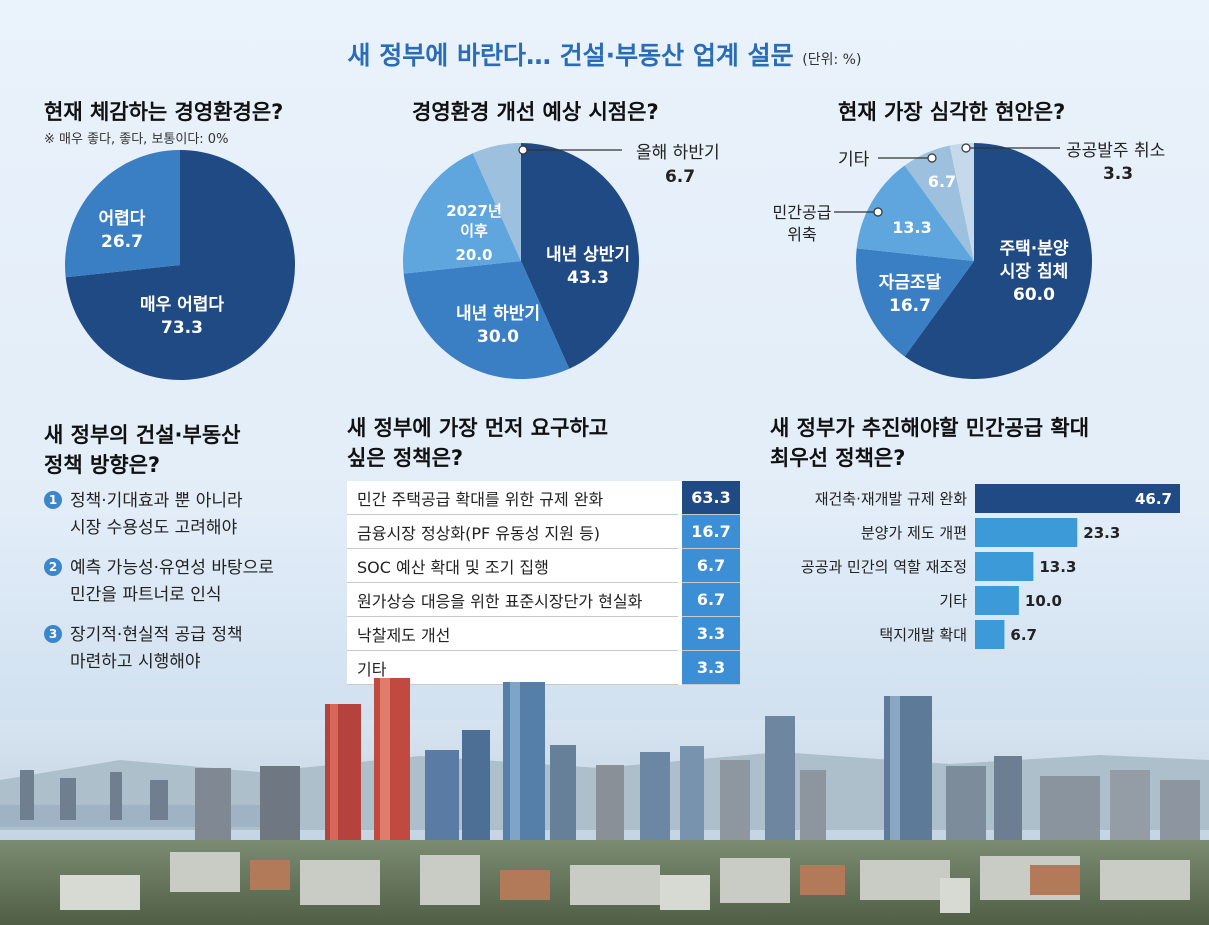 The image size is (1209, 925). I want to click on table-cell-value: 63.3, so click(709, 498).